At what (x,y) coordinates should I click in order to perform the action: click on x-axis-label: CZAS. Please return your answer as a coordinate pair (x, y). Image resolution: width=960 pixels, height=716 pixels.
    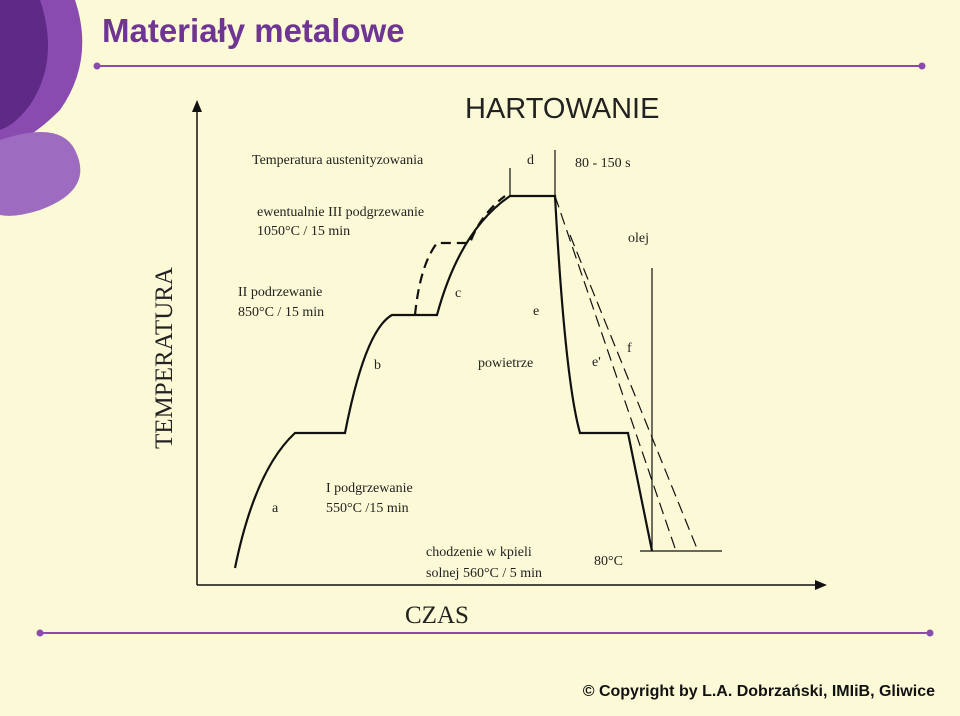
    Looking at the image, I should click on (437, 615).